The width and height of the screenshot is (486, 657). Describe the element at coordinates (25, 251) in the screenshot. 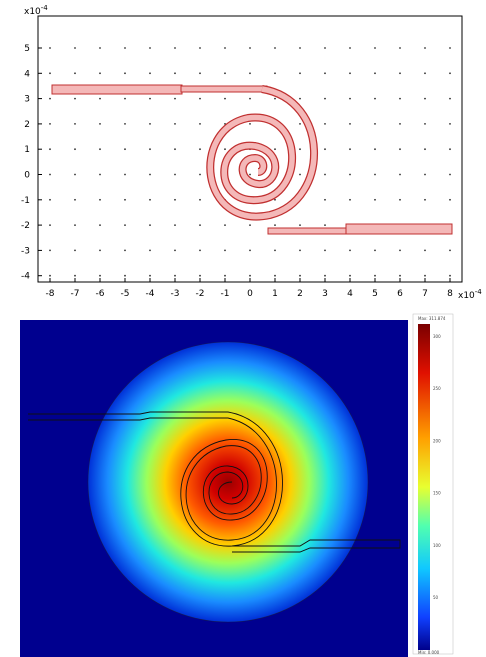

I see `y-tick-label: -3` at that location.